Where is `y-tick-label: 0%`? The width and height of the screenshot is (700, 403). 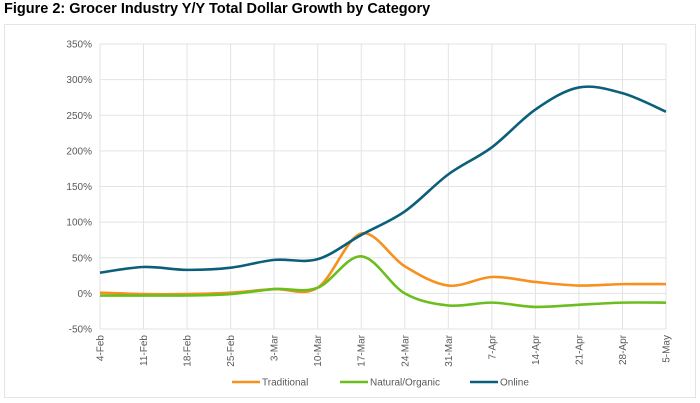 y-tick-label: 0% is located at coordinates (85, 294).